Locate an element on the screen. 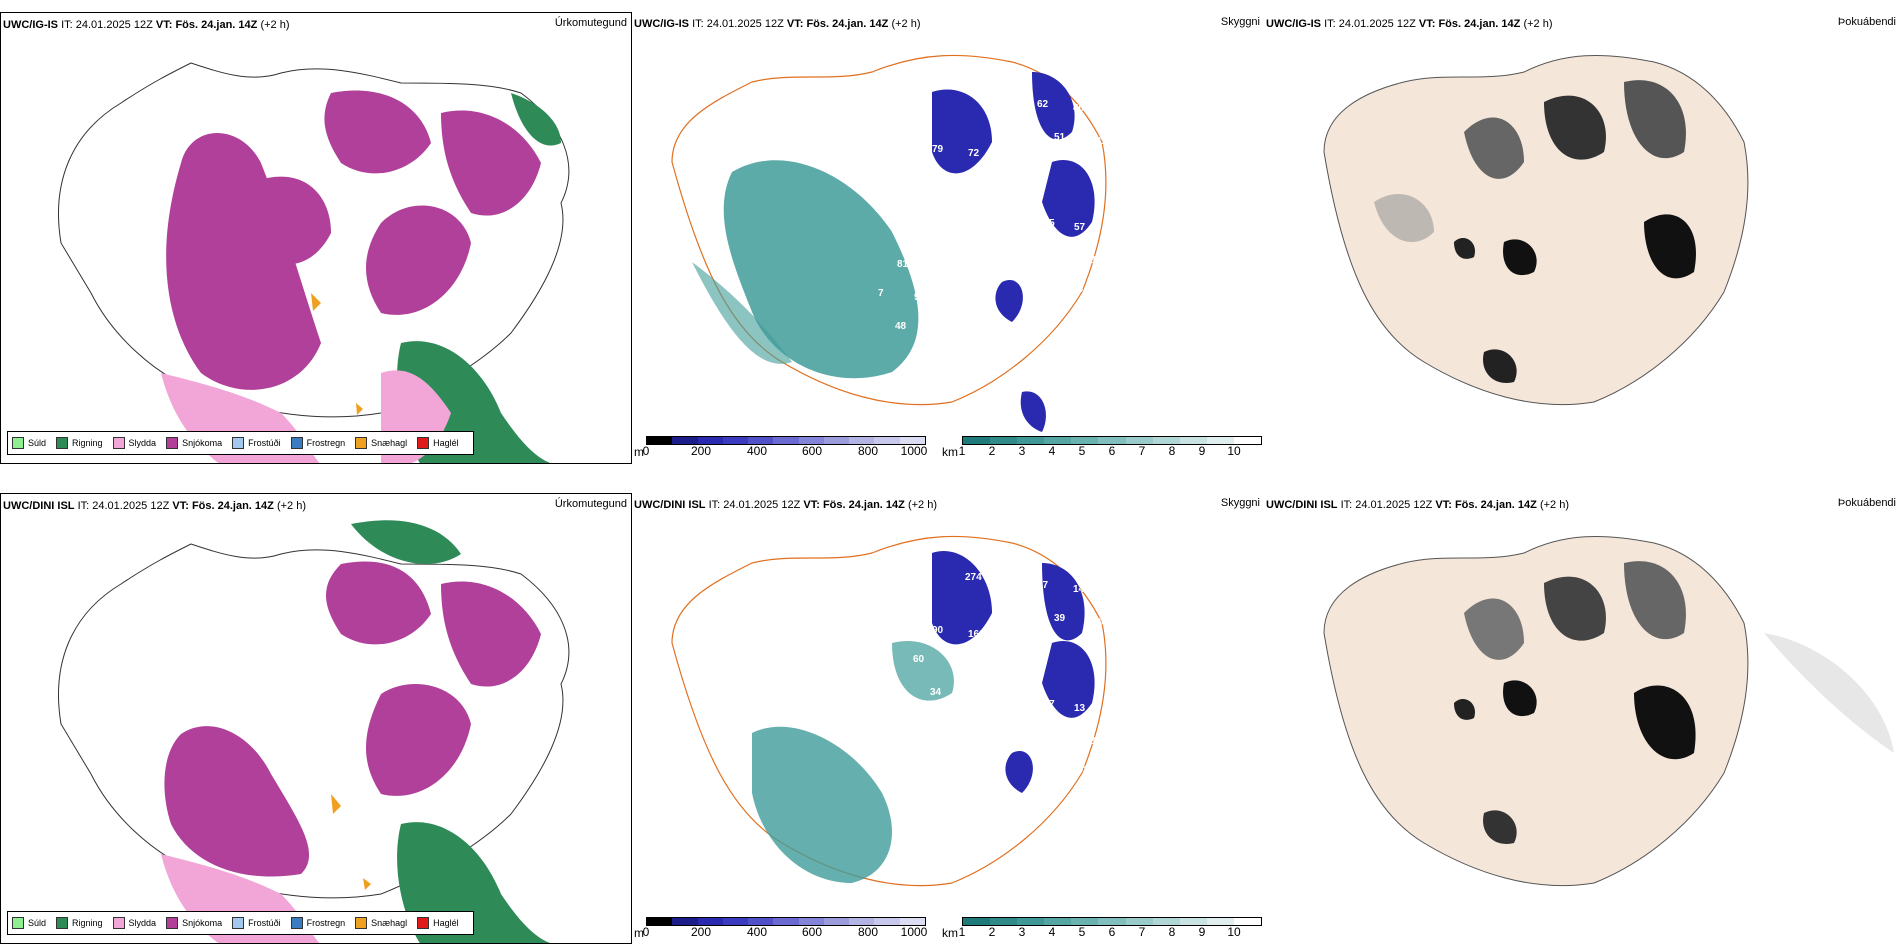 This screenshot has height=950, width=1900. cloud-base-label: 105 is located at coordinates (1046, 223).